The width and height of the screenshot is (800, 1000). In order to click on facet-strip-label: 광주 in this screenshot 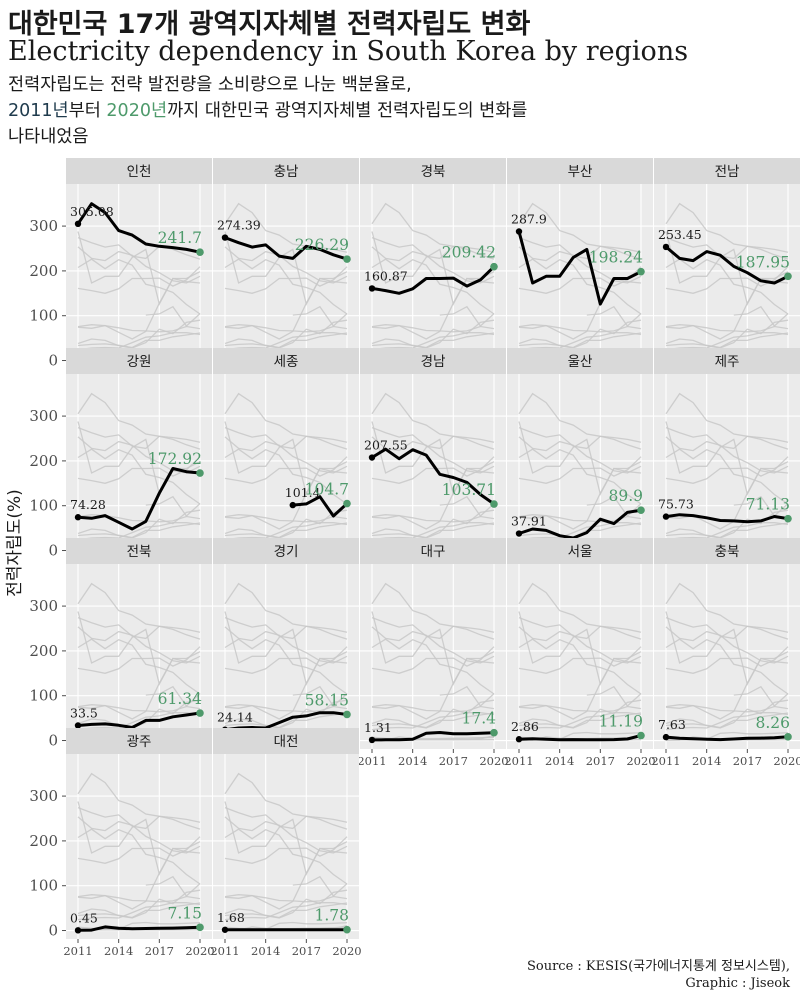, I will do `click(139, 742)`.